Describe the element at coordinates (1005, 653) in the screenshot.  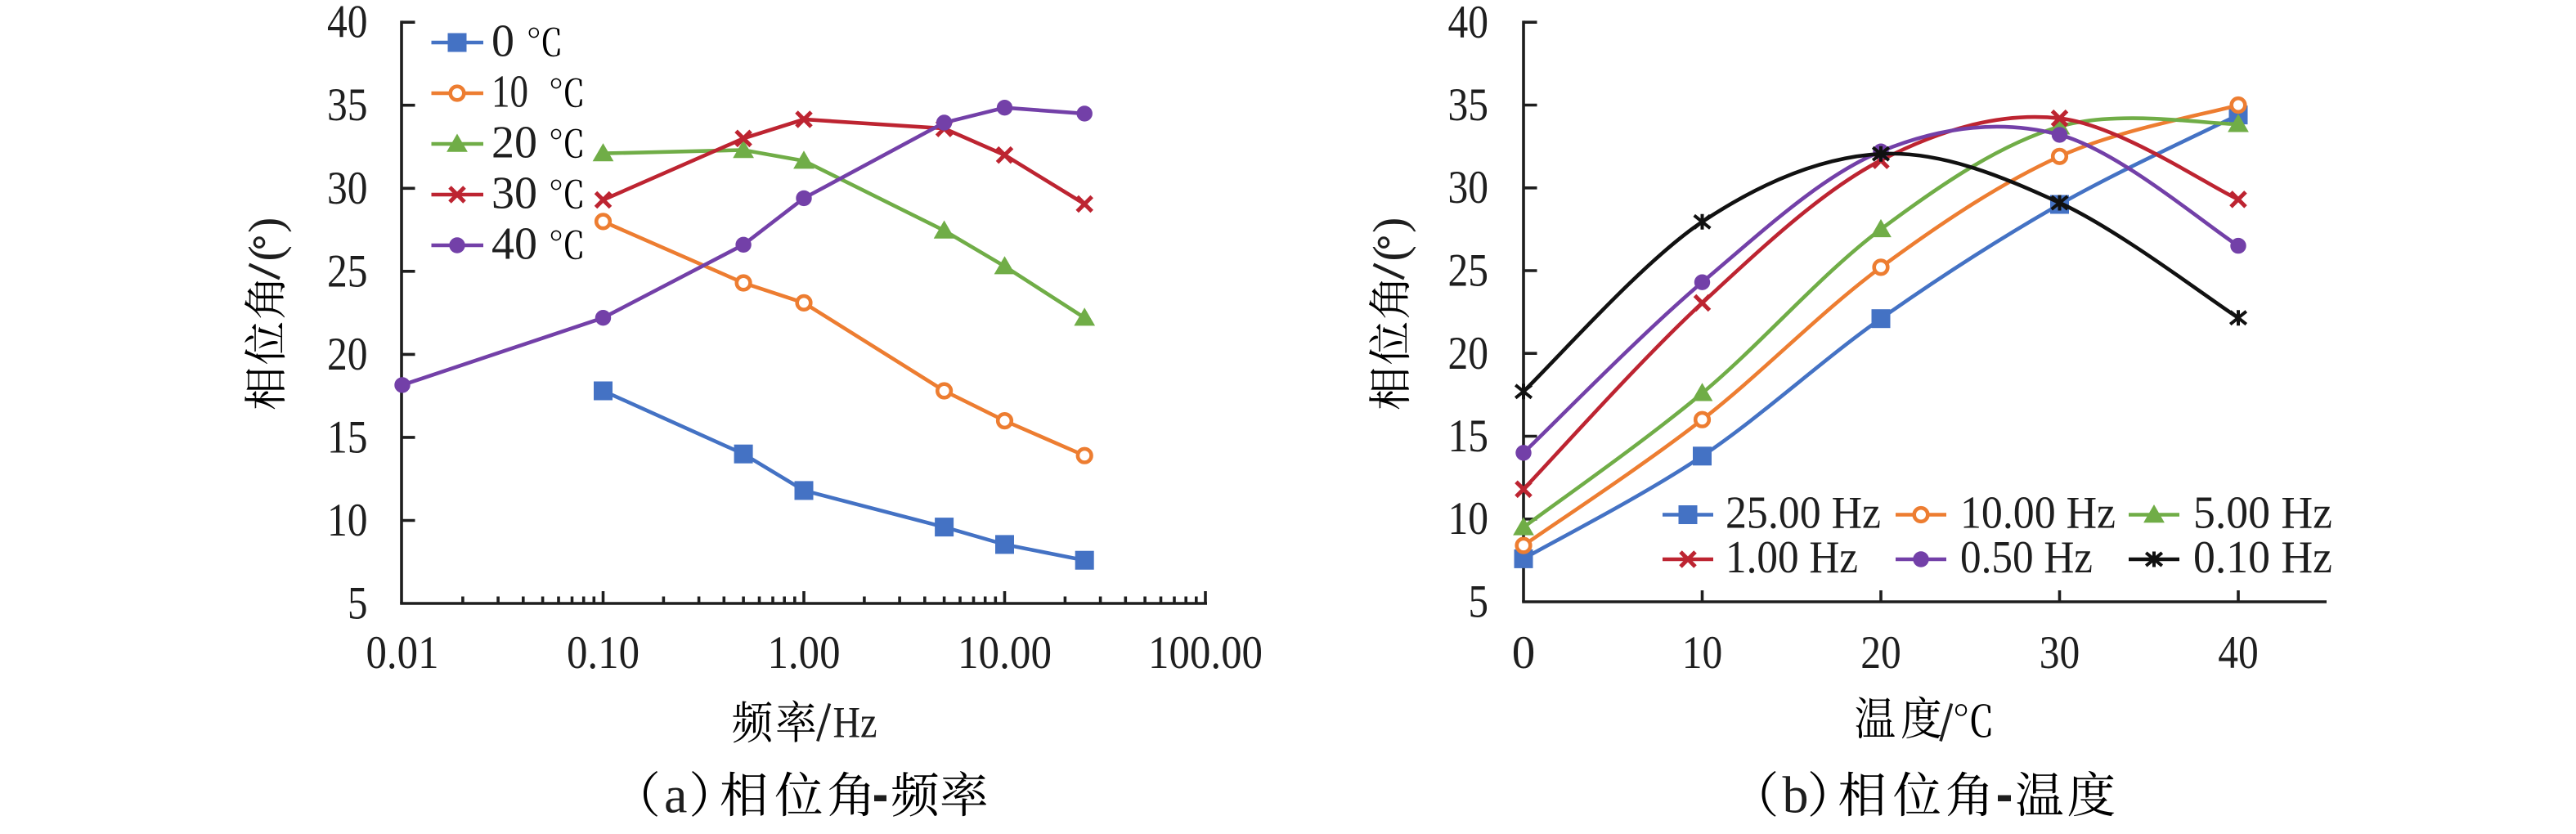
I see `svg-text: 10.00` at that location.